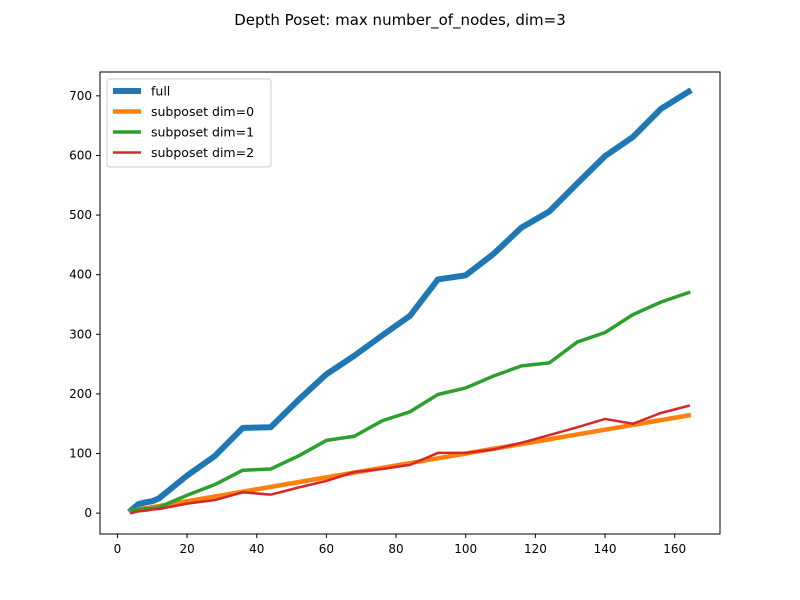  I want to click on y-tick-label: 600, so click(80, 155).